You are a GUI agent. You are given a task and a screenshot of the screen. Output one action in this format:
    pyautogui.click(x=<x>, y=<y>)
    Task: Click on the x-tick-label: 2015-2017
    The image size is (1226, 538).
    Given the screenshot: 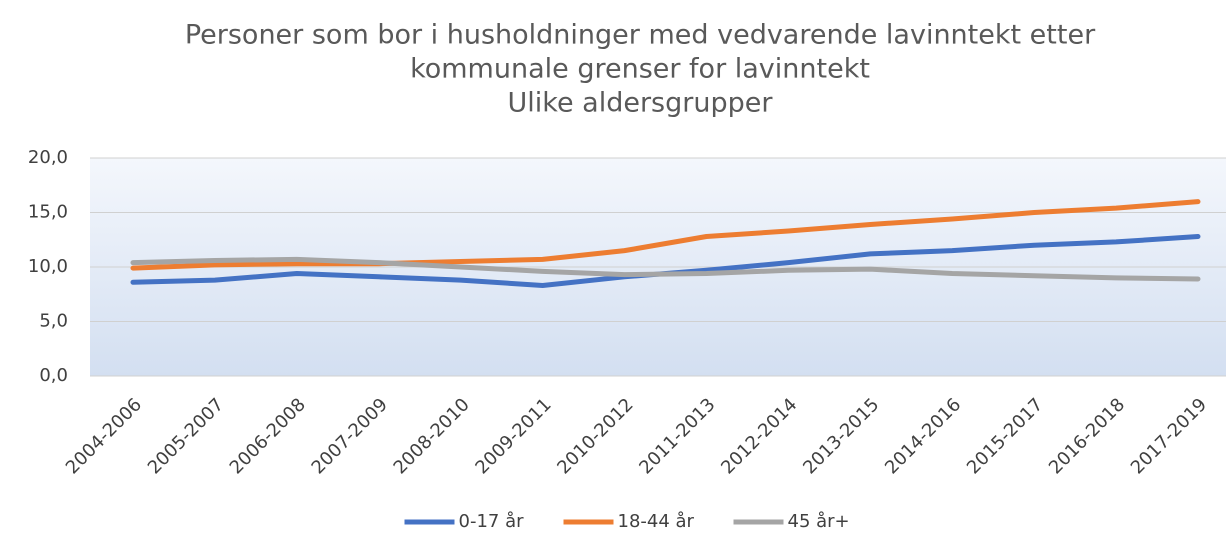 What is the action you would take?
    pyautogui.click(x=1005, y=436)
    